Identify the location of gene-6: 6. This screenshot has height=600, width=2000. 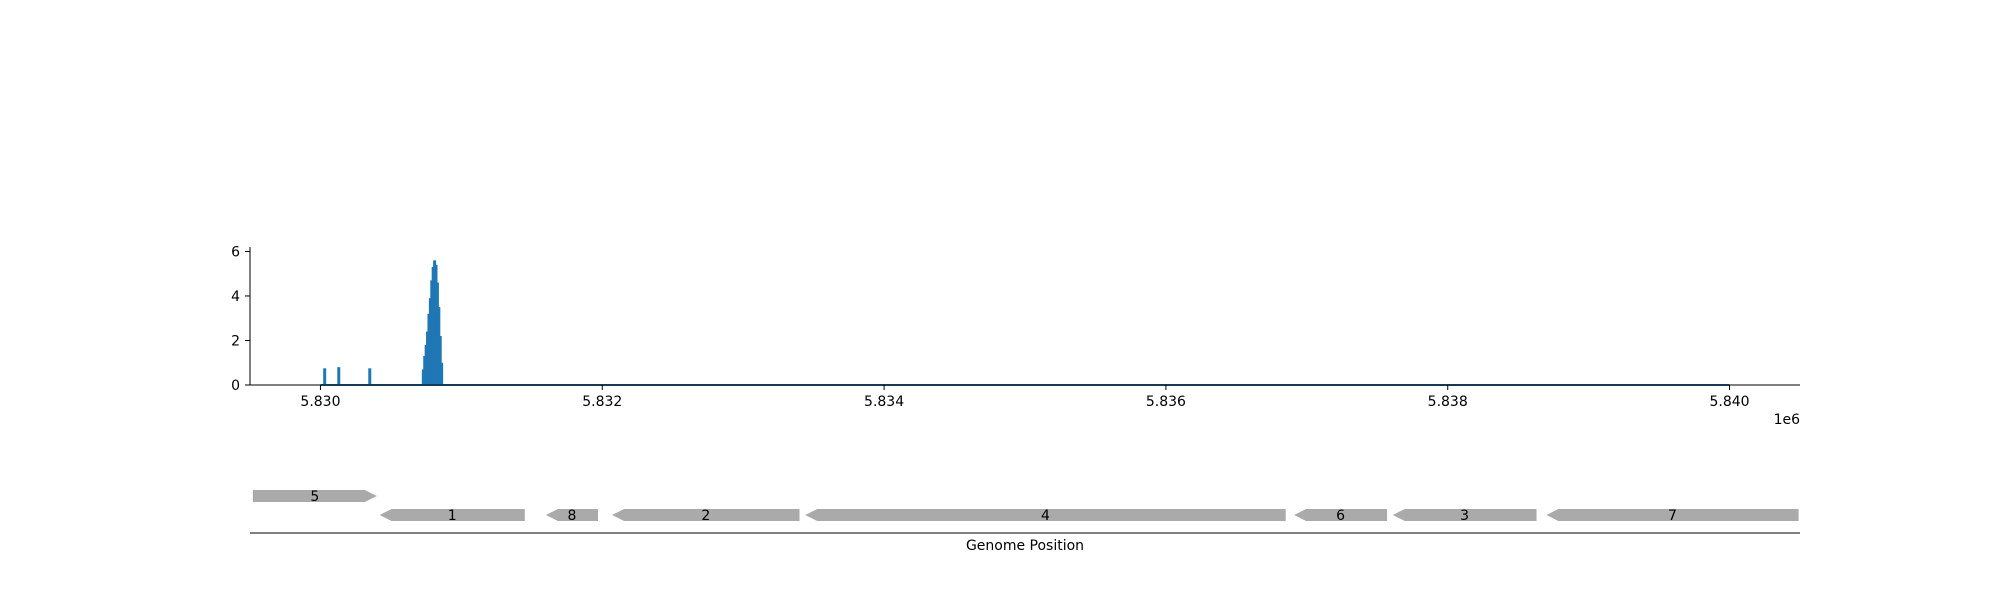
(1341, 516).